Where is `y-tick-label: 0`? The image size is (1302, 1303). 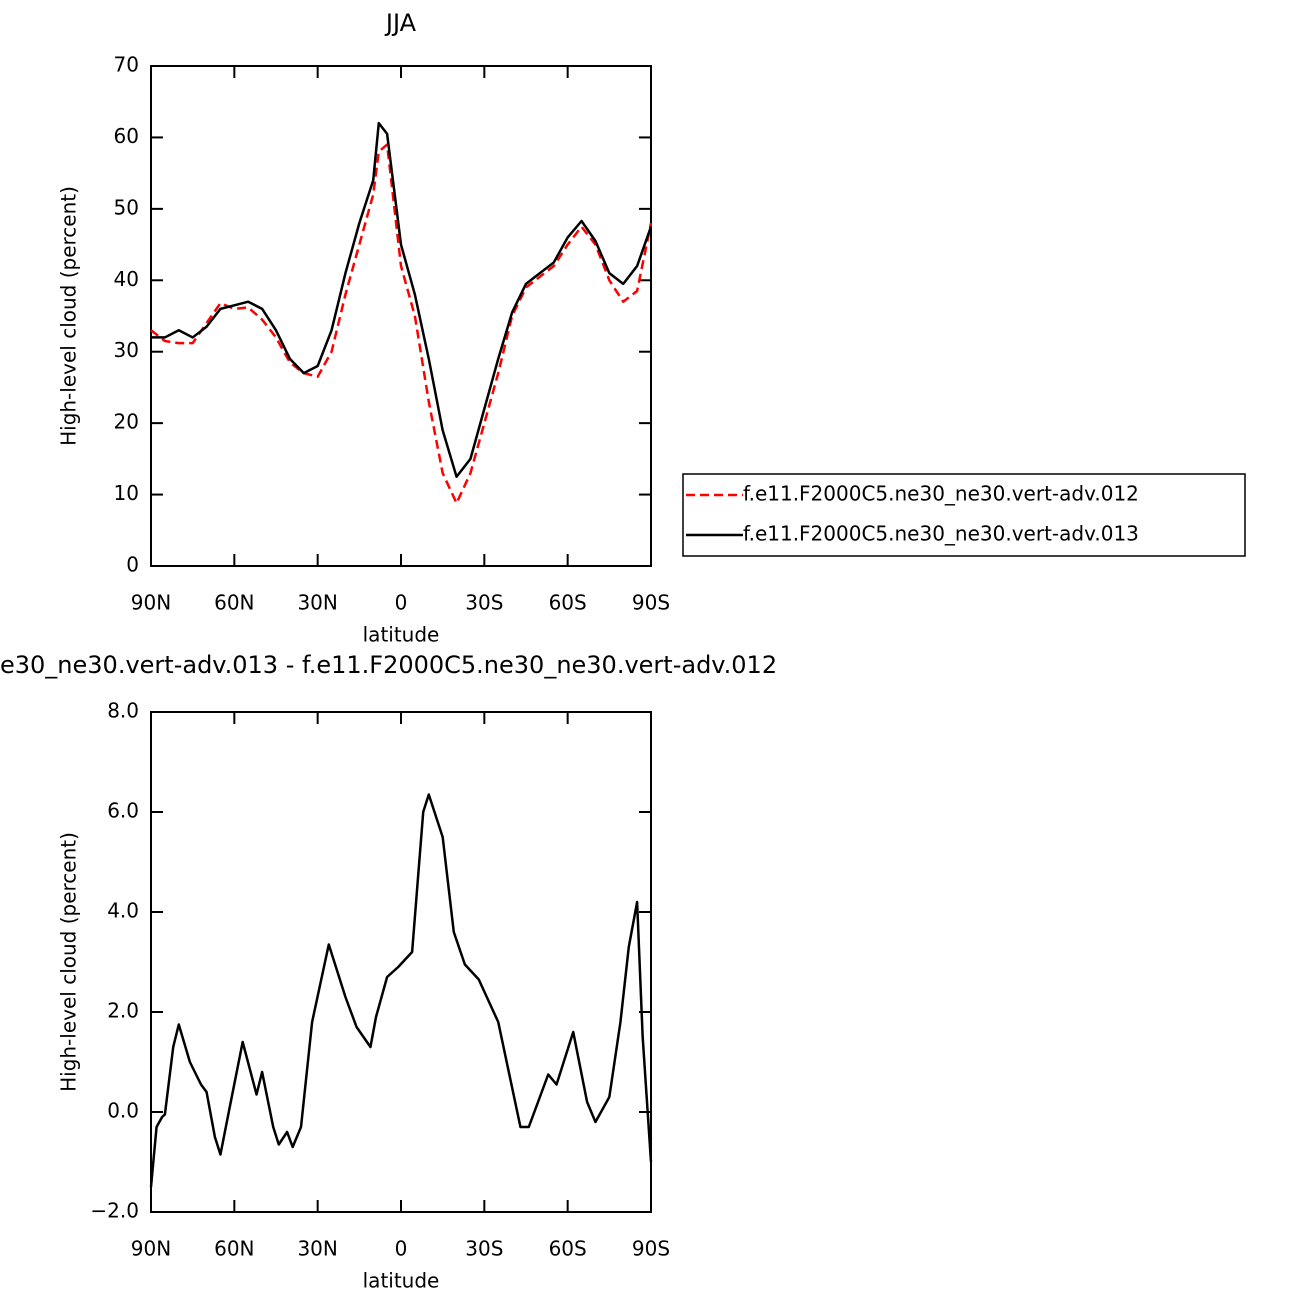
y-tick-label: 0 is located at coordinates (132, 565).